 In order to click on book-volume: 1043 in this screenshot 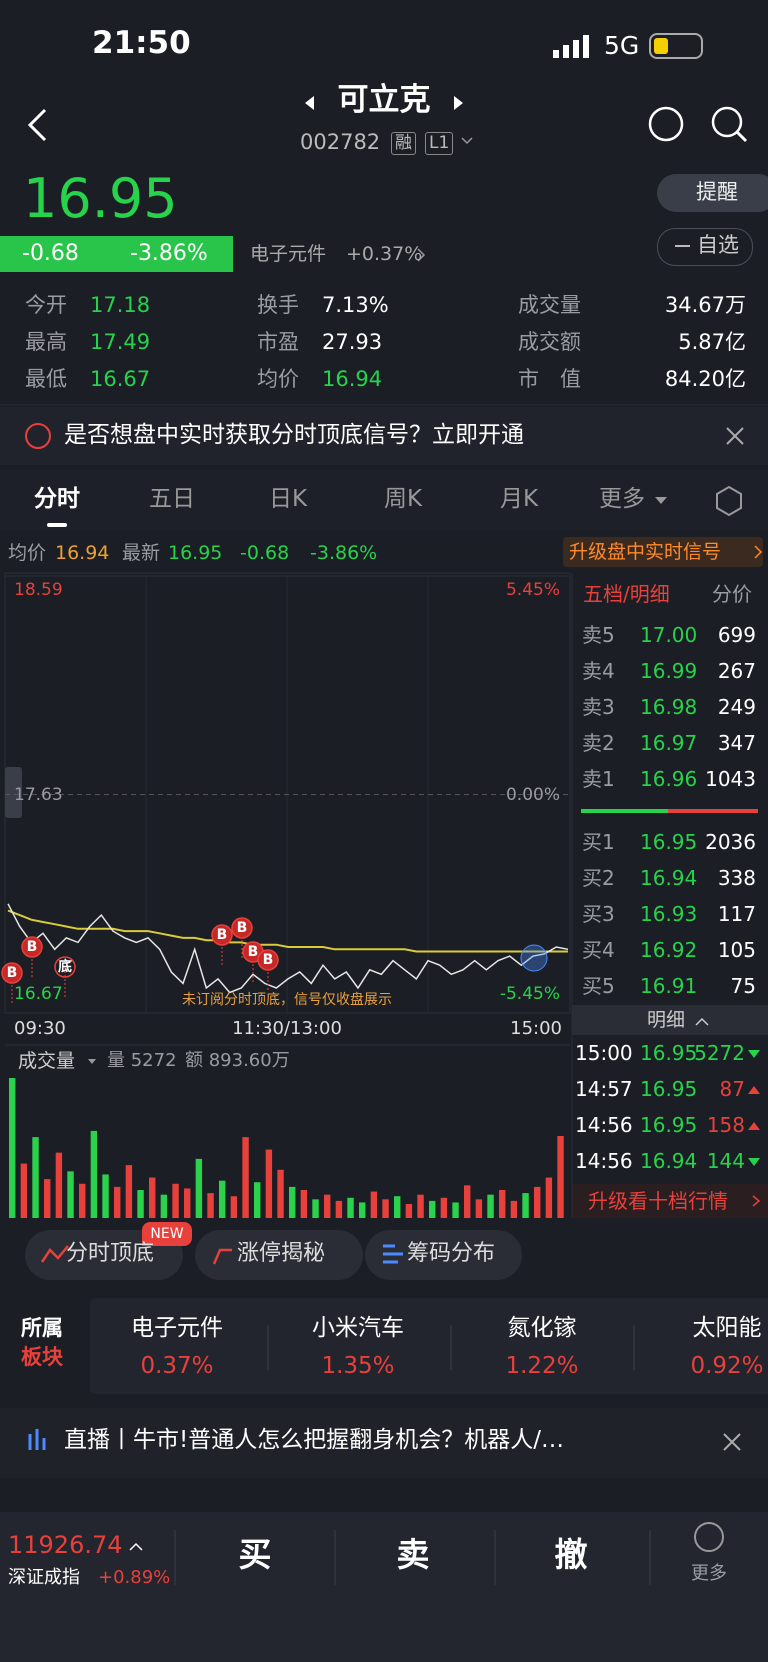, I will do `click(730, 779)`.